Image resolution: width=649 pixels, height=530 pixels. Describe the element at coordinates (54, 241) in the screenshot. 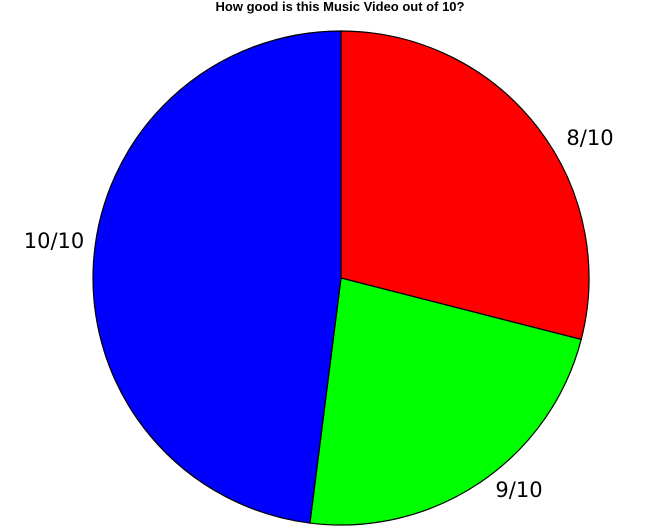

I see `slice-label-10-of-10: 10/10` at that location.